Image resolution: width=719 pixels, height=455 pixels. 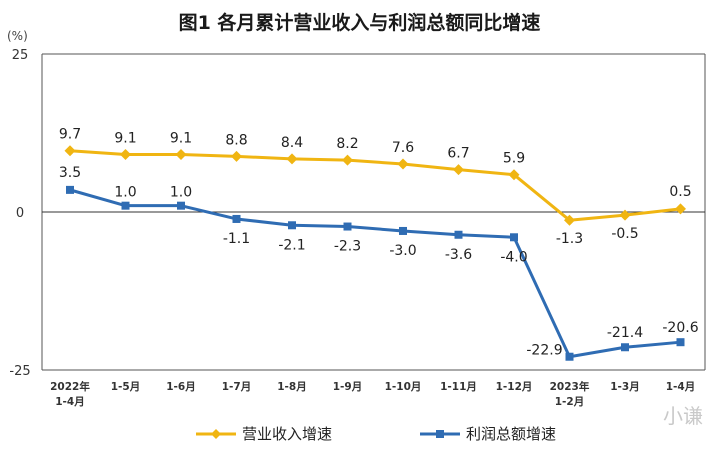 I want to click on x-tick-label-line: 1-6月, so click(x=180, y=387).